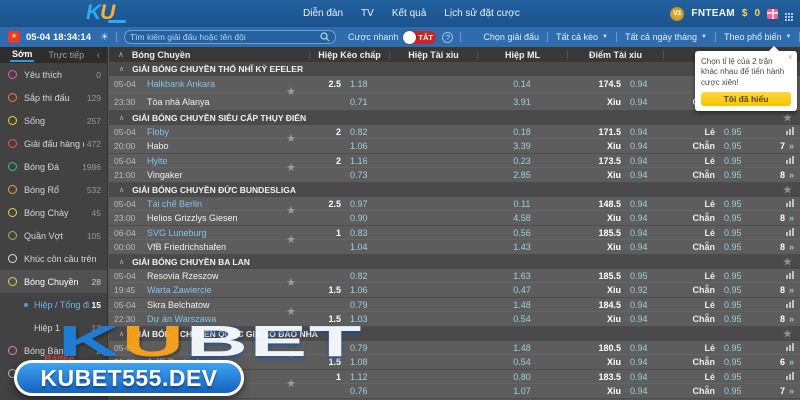 The image size is (800, 400). What do you see at coordinates (522, 391) in the screenshot?
I see `moneyline-odds-away: 1.07` at bounding box center [522, 391].